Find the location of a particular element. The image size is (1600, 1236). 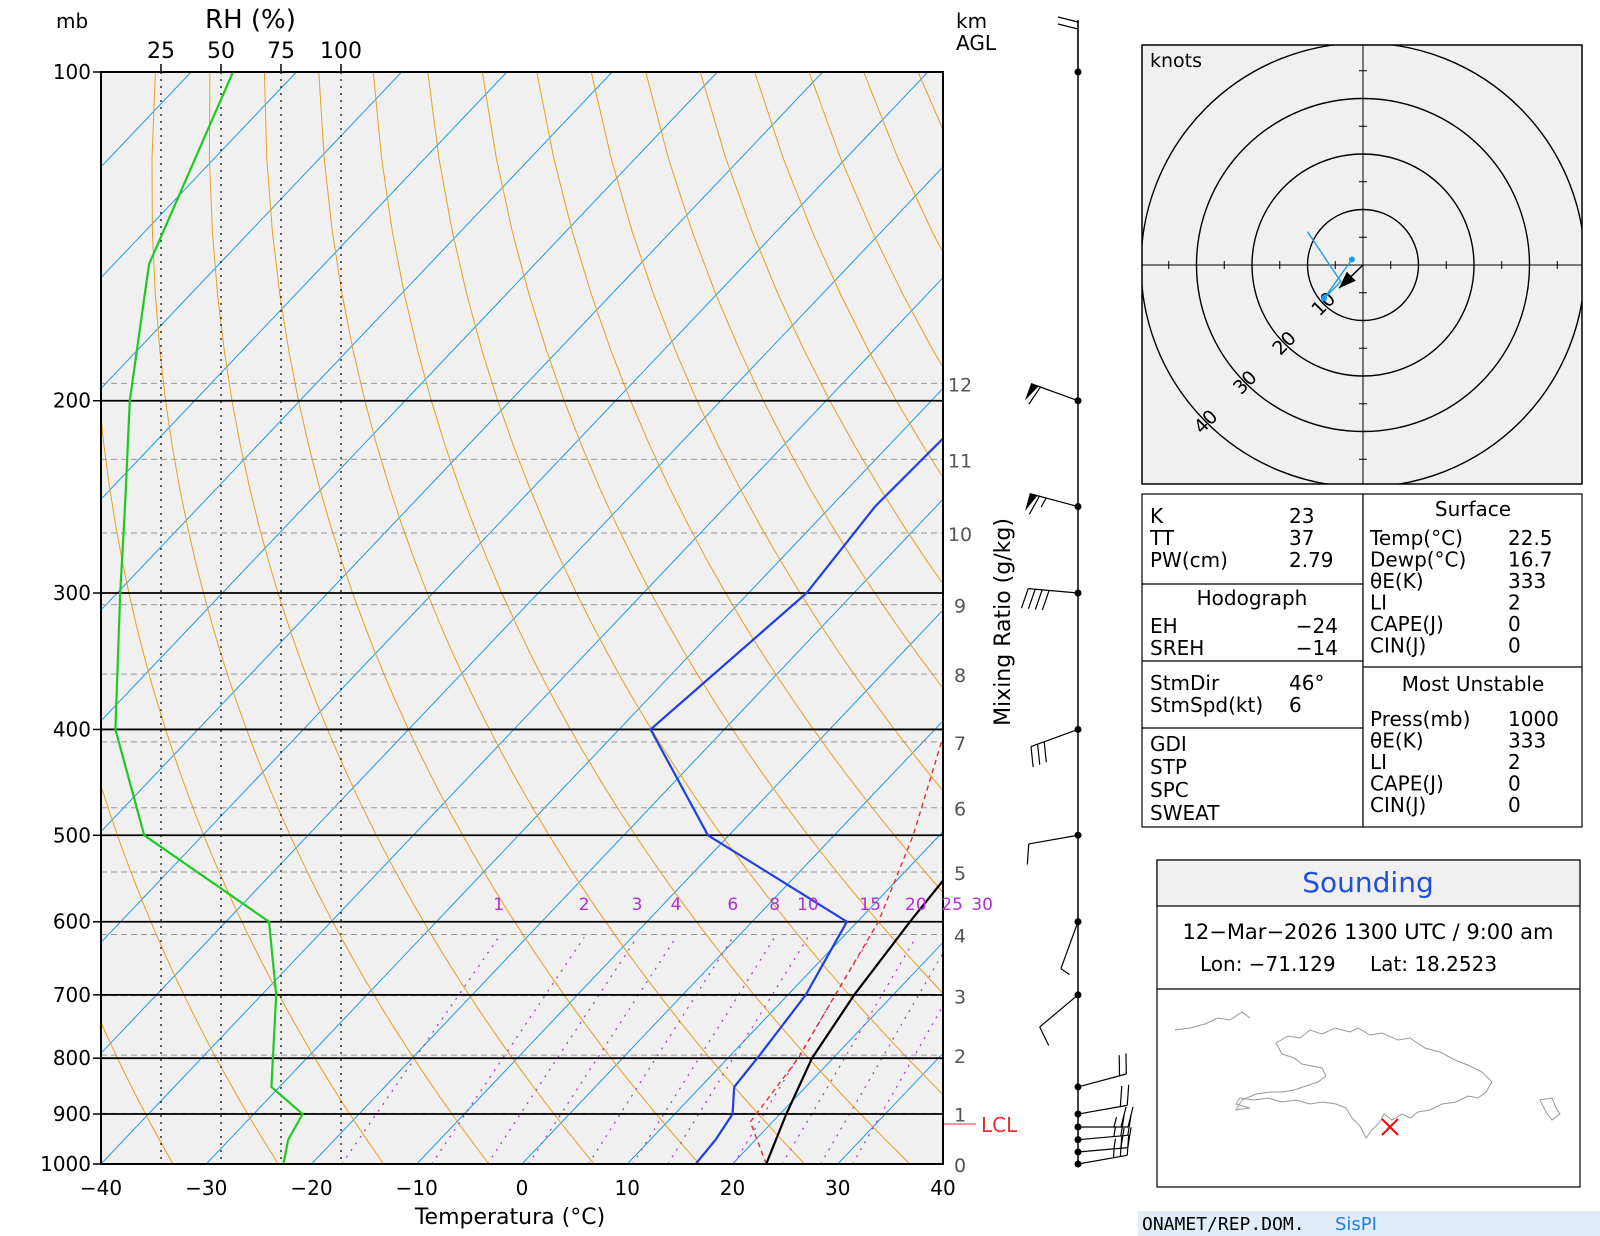

pressure-tick-label: 200 is located at coordinates (72, 401).